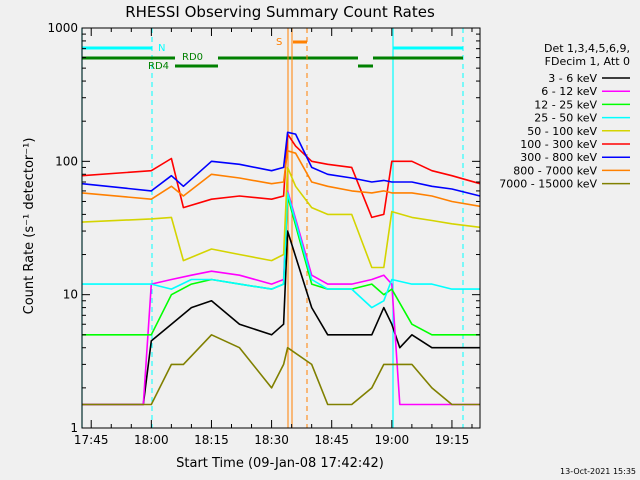  What do you see at coordinates (565, 118) in the screenshot?
I see `legend-label: 25 - 50 keV` at bounding box center [565, 118].